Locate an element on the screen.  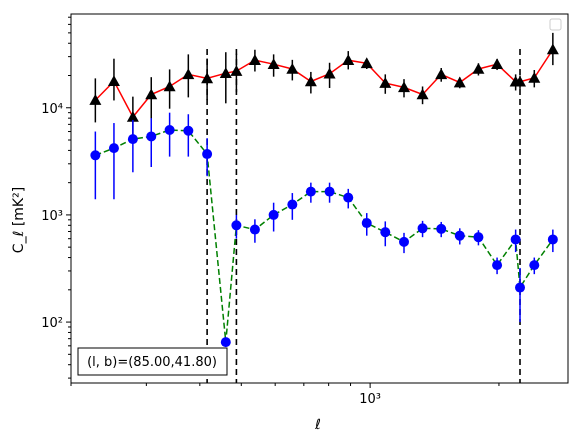
x-axis-label: ℓ is located at coordinates (317, 425).